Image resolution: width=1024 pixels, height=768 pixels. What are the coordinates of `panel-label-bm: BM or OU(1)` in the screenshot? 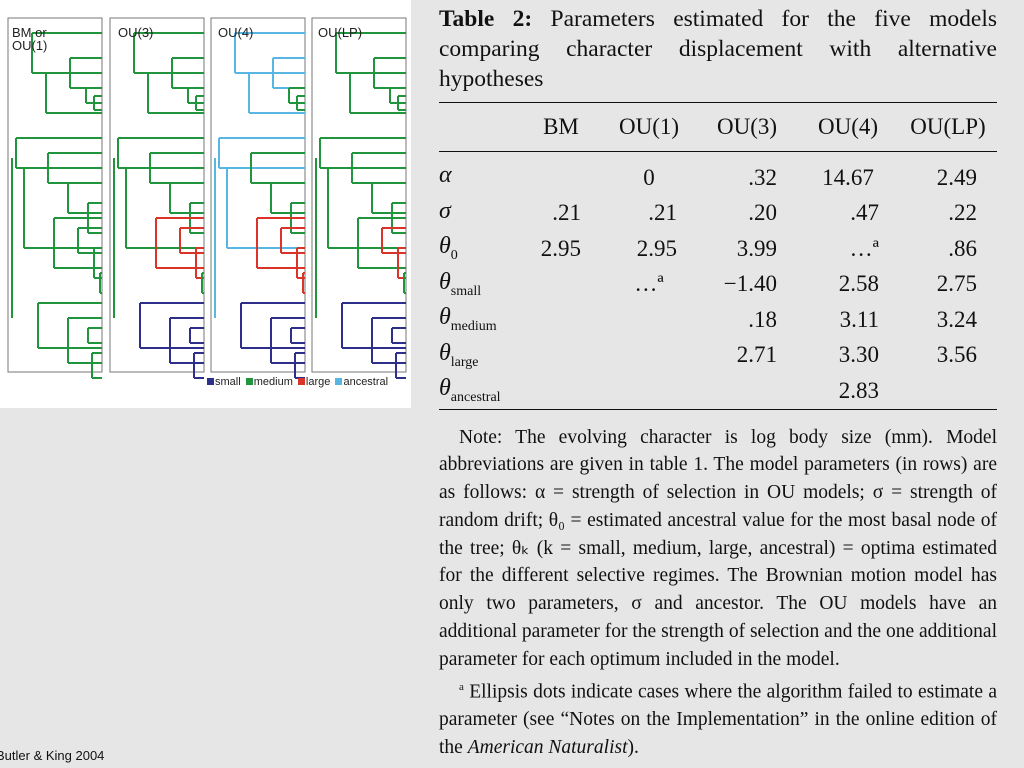 It's located at (30, 39).